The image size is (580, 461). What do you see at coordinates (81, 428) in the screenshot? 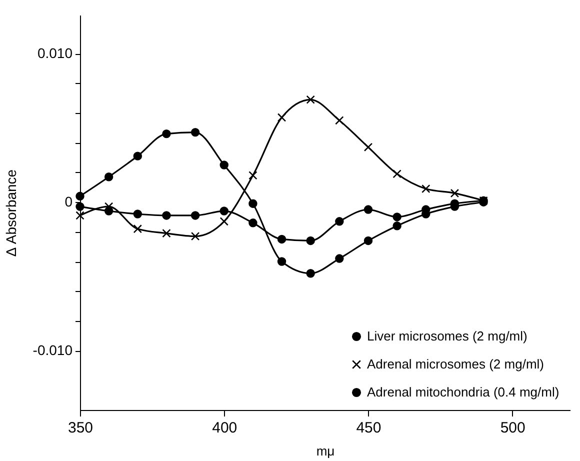
I see `x-tick-label: 350` at bounding box center [81, 428].